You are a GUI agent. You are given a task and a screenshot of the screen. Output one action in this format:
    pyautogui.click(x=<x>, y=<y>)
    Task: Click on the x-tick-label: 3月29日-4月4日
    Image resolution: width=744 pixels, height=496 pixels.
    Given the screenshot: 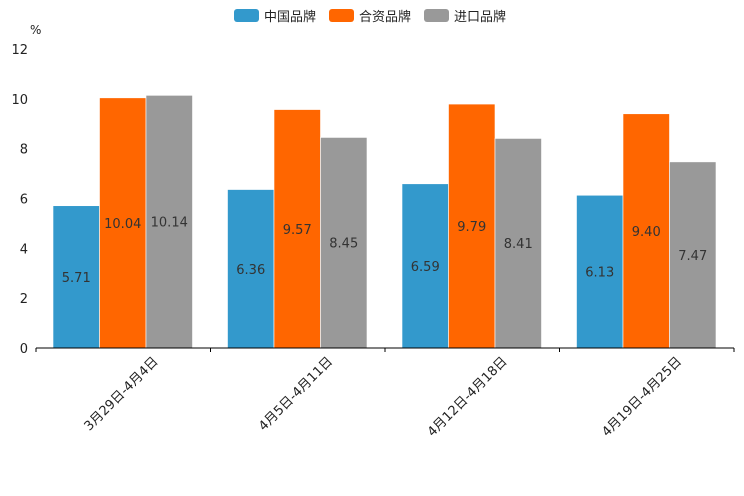 What is the action you would take?
    pyautogui.click(x=122, y=394)
    